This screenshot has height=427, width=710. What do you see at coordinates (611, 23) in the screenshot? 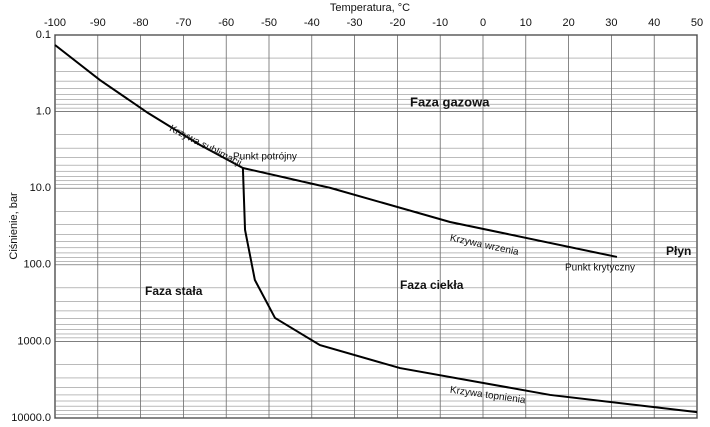
I see `x-tick-label: 30` at bounding box center [611, 23].